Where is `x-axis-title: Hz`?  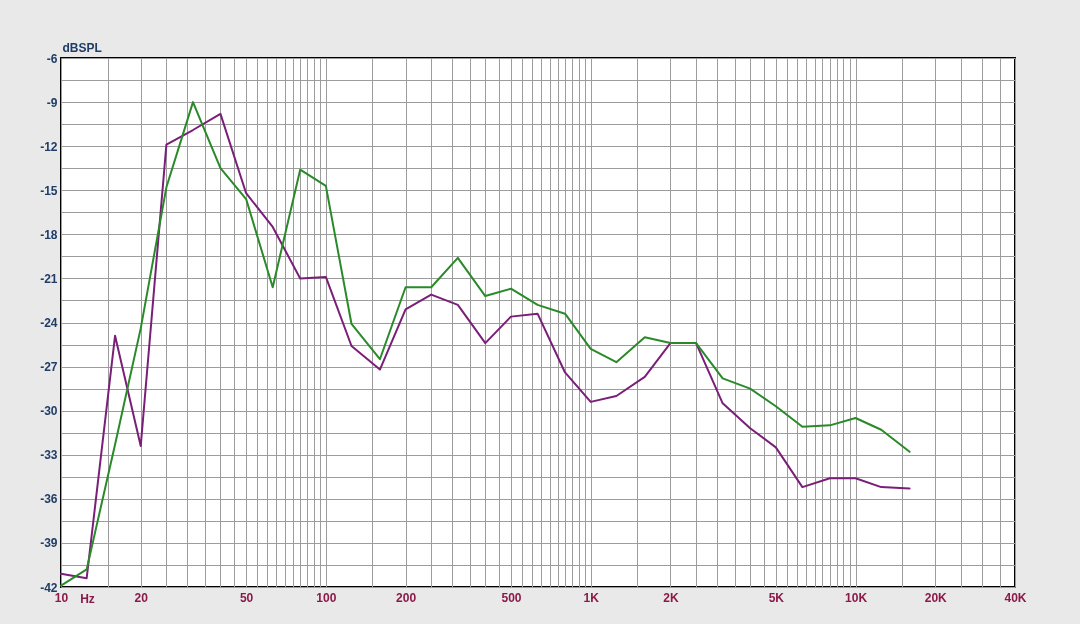
x-axis-title: Hz is located at coordinates (87, 598).